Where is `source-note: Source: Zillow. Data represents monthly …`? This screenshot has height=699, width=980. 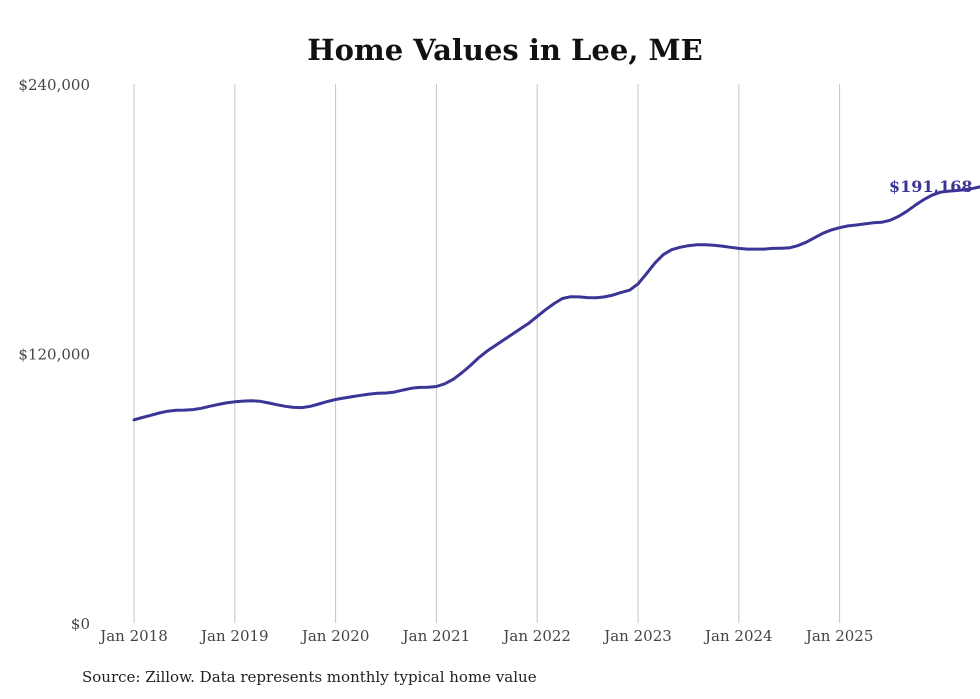 source-note: Source: Zillow. Data represents monthly … is located at coordinates (309, 677).